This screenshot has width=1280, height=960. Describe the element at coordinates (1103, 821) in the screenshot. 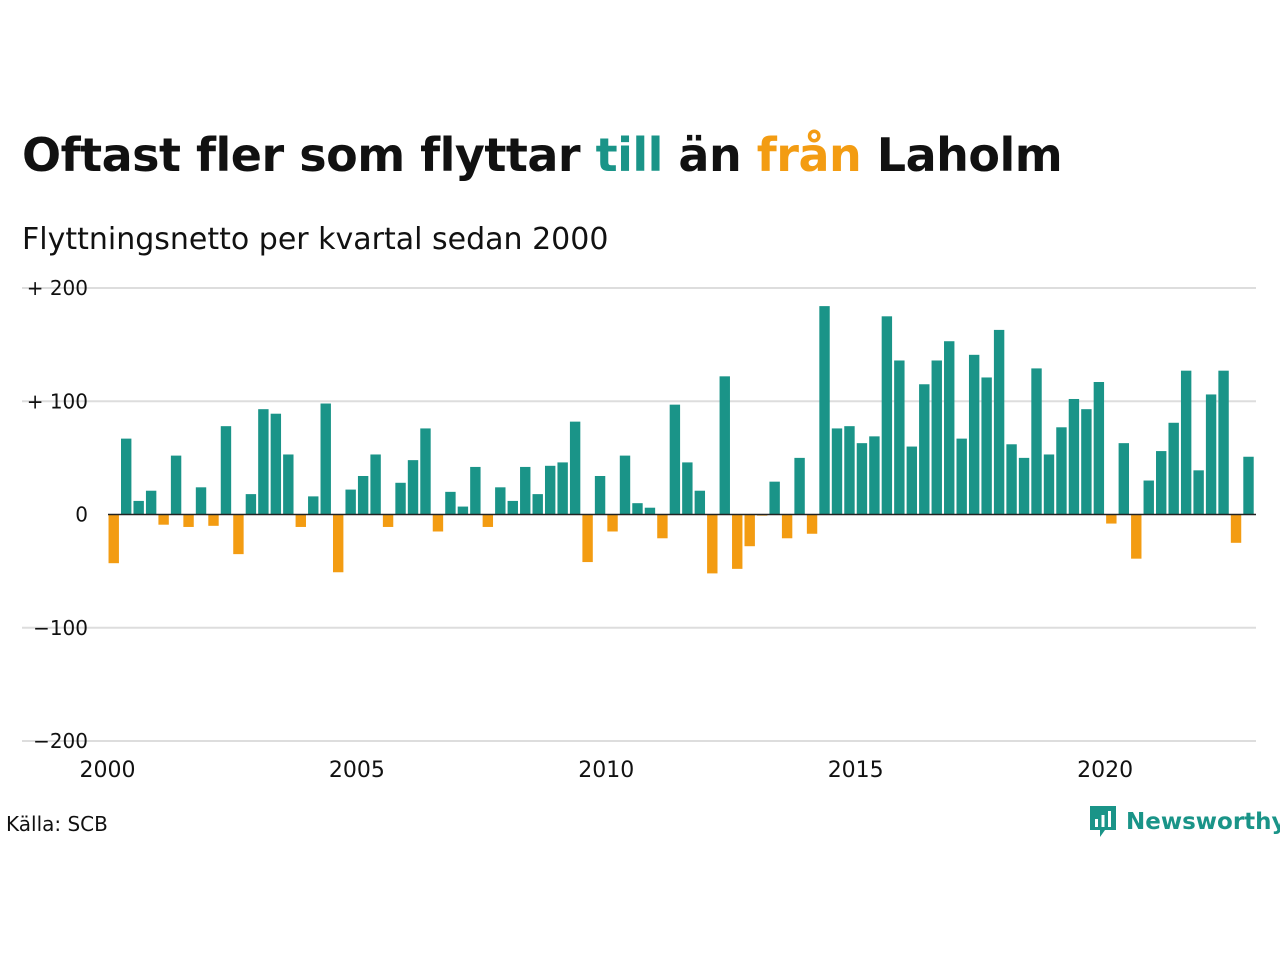

I see `newsworthy-chart-icon` at that location.